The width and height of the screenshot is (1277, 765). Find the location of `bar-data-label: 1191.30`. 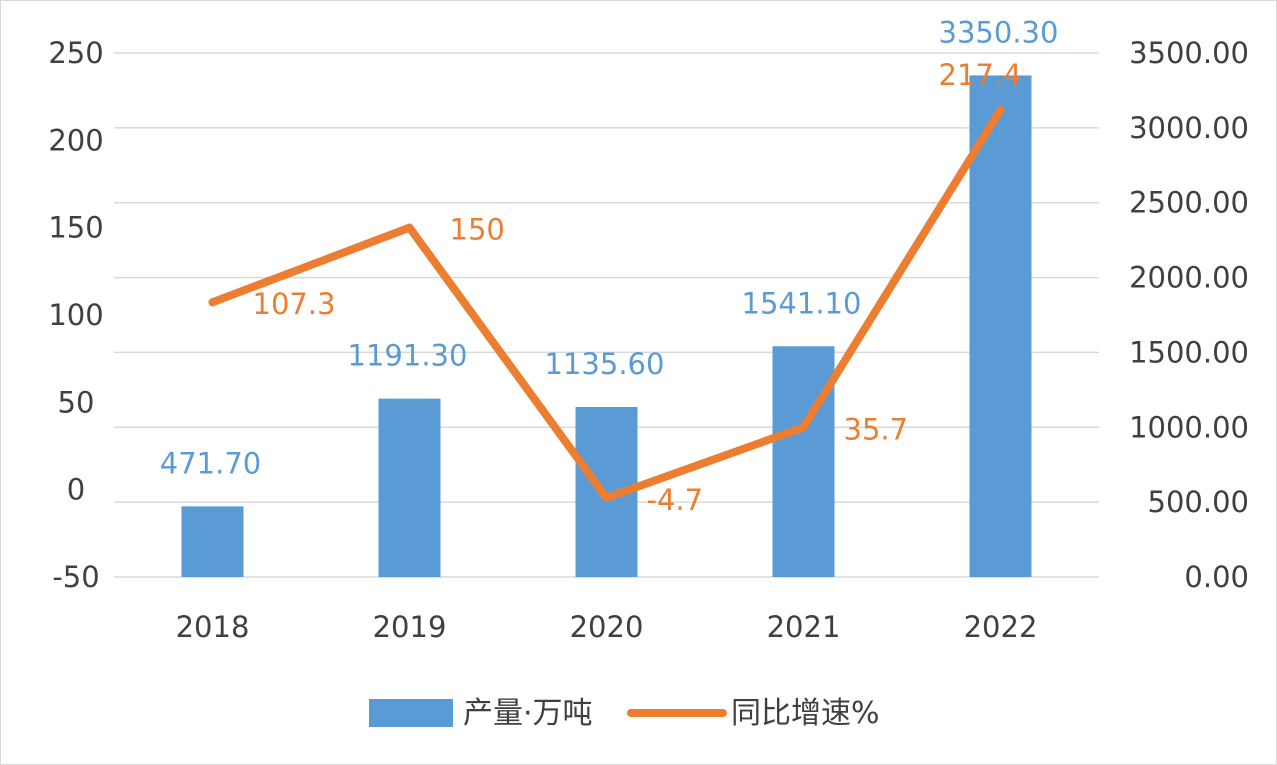

bar-data-label: 1191.30 is located at coordinates (408, 356).